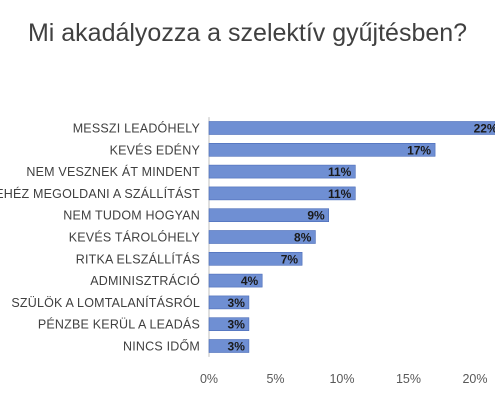  I want to click on category-label: PÉNZBE KERÜL A LEADÁS, so click(119, 324).